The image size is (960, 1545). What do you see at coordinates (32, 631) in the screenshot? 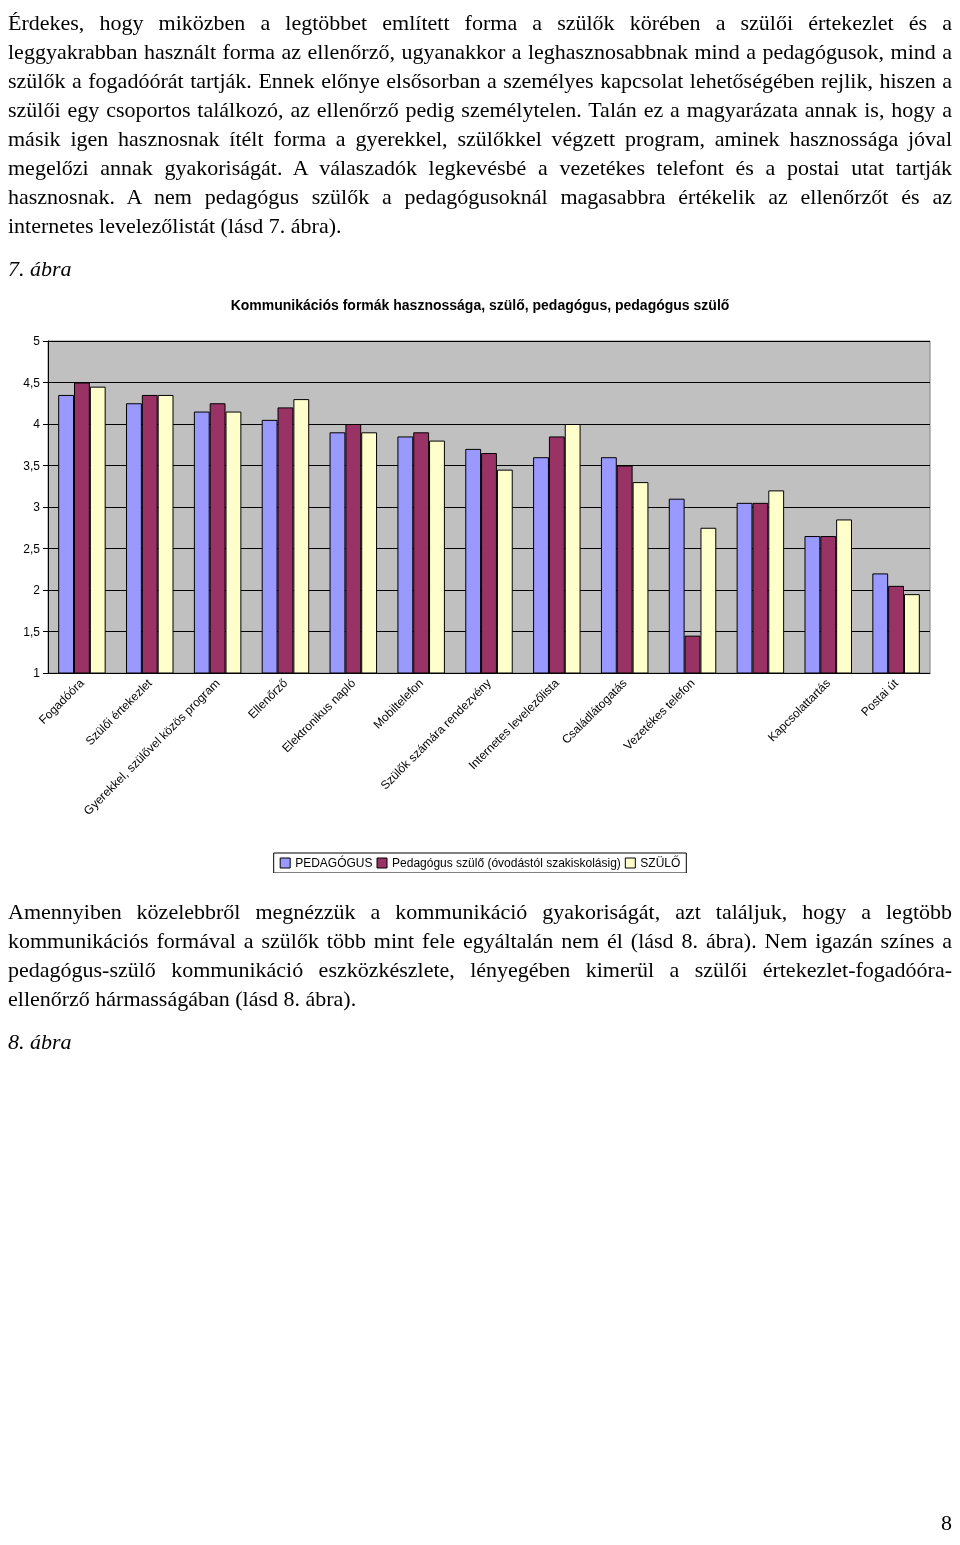
I see `y-tick-label: 1,5` at bounding box center [32, 631].